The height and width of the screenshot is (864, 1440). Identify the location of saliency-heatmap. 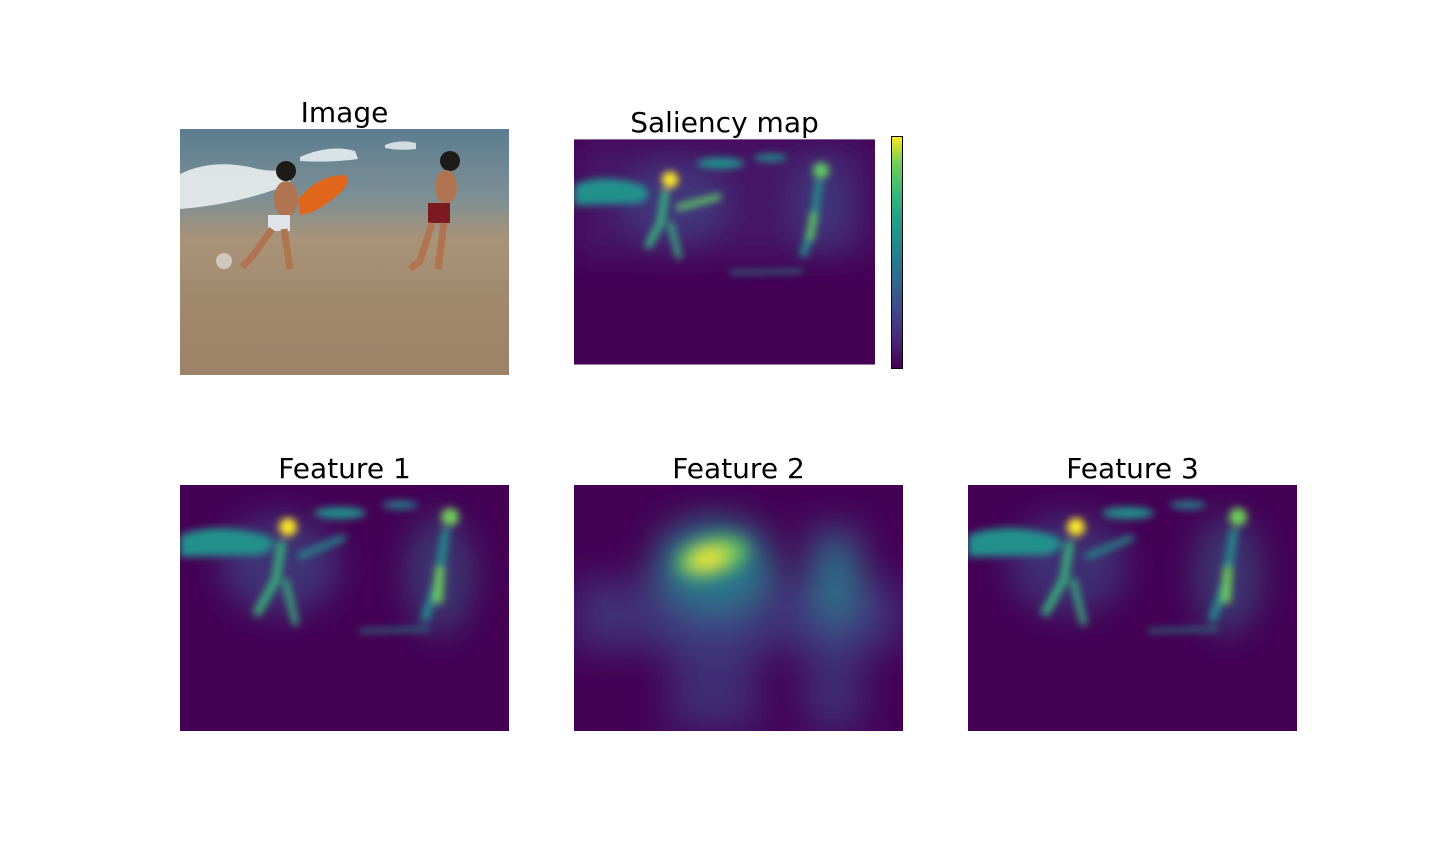
(724, 252).